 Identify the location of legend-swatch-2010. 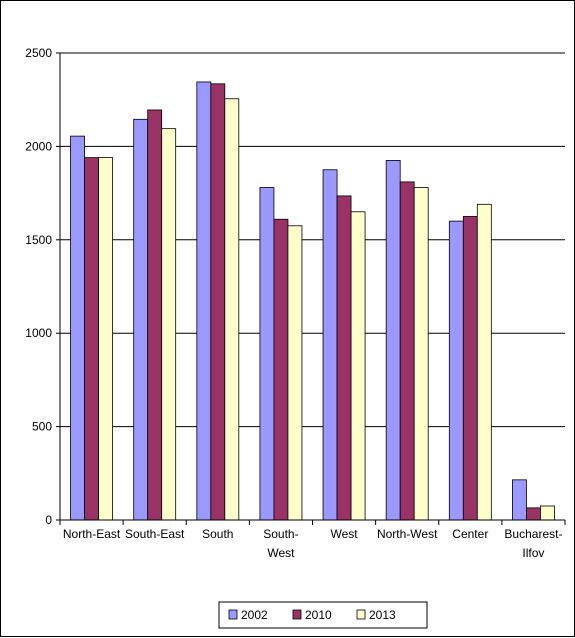
(297, 614).